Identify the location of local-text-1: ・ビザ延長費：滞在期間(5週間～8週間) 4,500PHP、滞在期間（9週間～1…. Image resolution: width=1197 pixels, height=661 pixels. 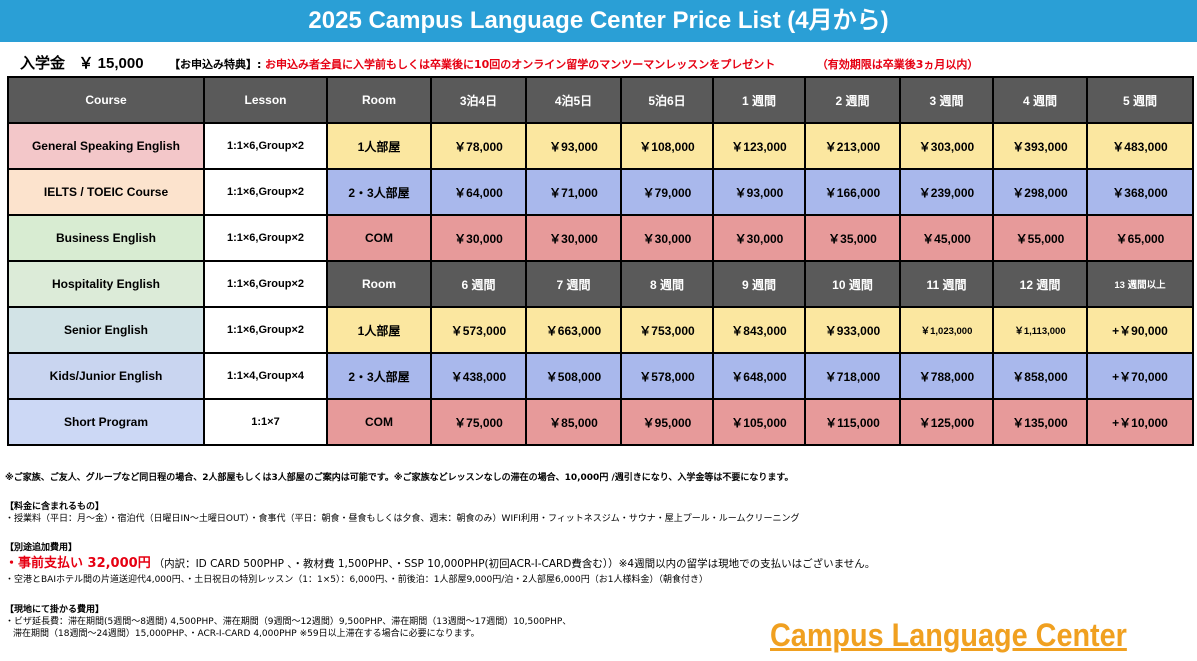
(288, 622).